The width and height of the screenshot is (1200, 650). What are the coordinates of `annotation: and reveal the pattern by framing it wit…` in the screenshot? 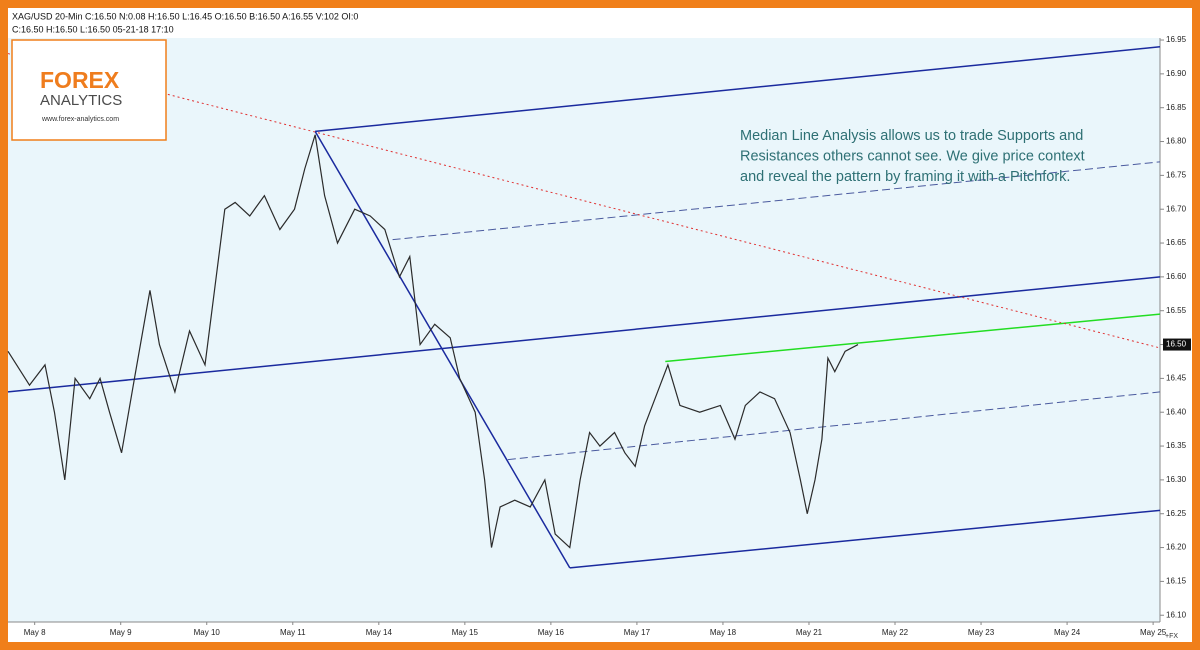 It's located at (905, 177).